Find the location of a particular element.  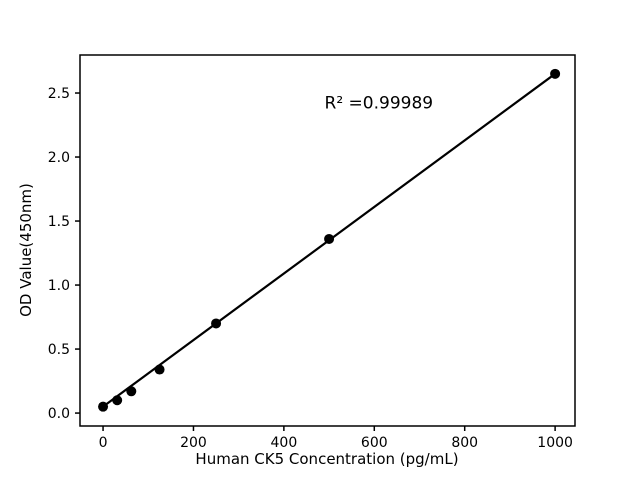

x-axis-label: Human CK5 Concentration (pg/mL) is located at coordinates (326, 459).